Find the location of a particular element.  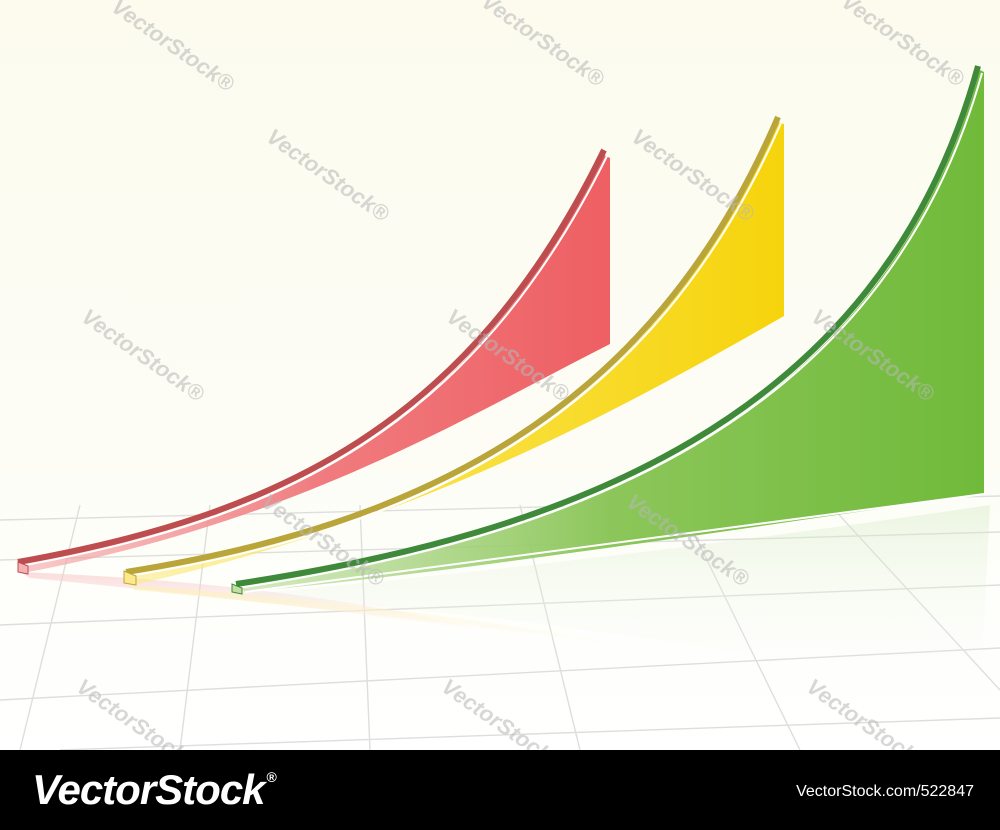

footer-bar: VectorStock ® VectorStock.com/522847 is located at coordinates (500, 790).